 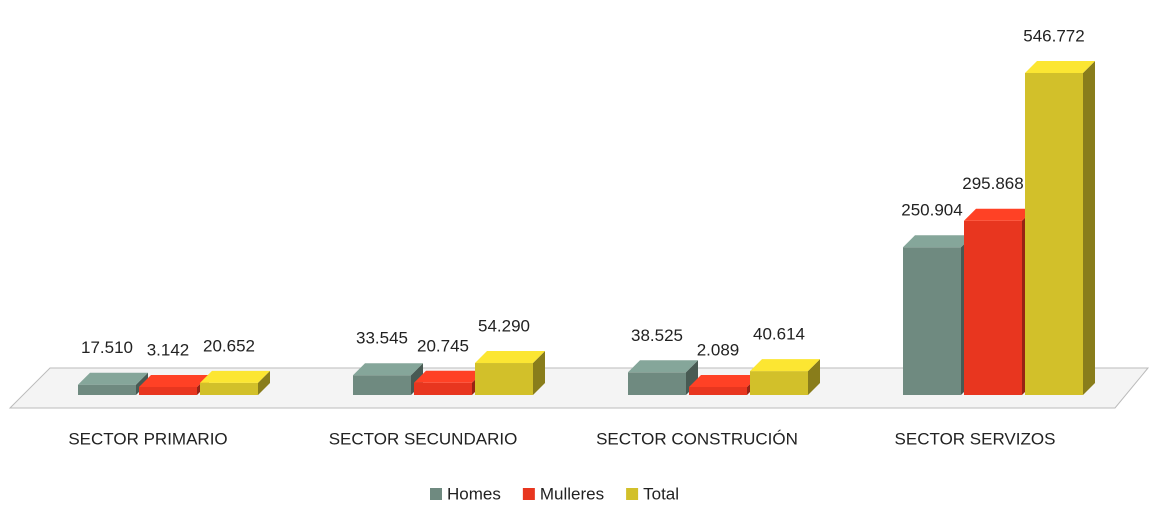 I want to click on value-label: 40.614, so click(x=779, y=334).